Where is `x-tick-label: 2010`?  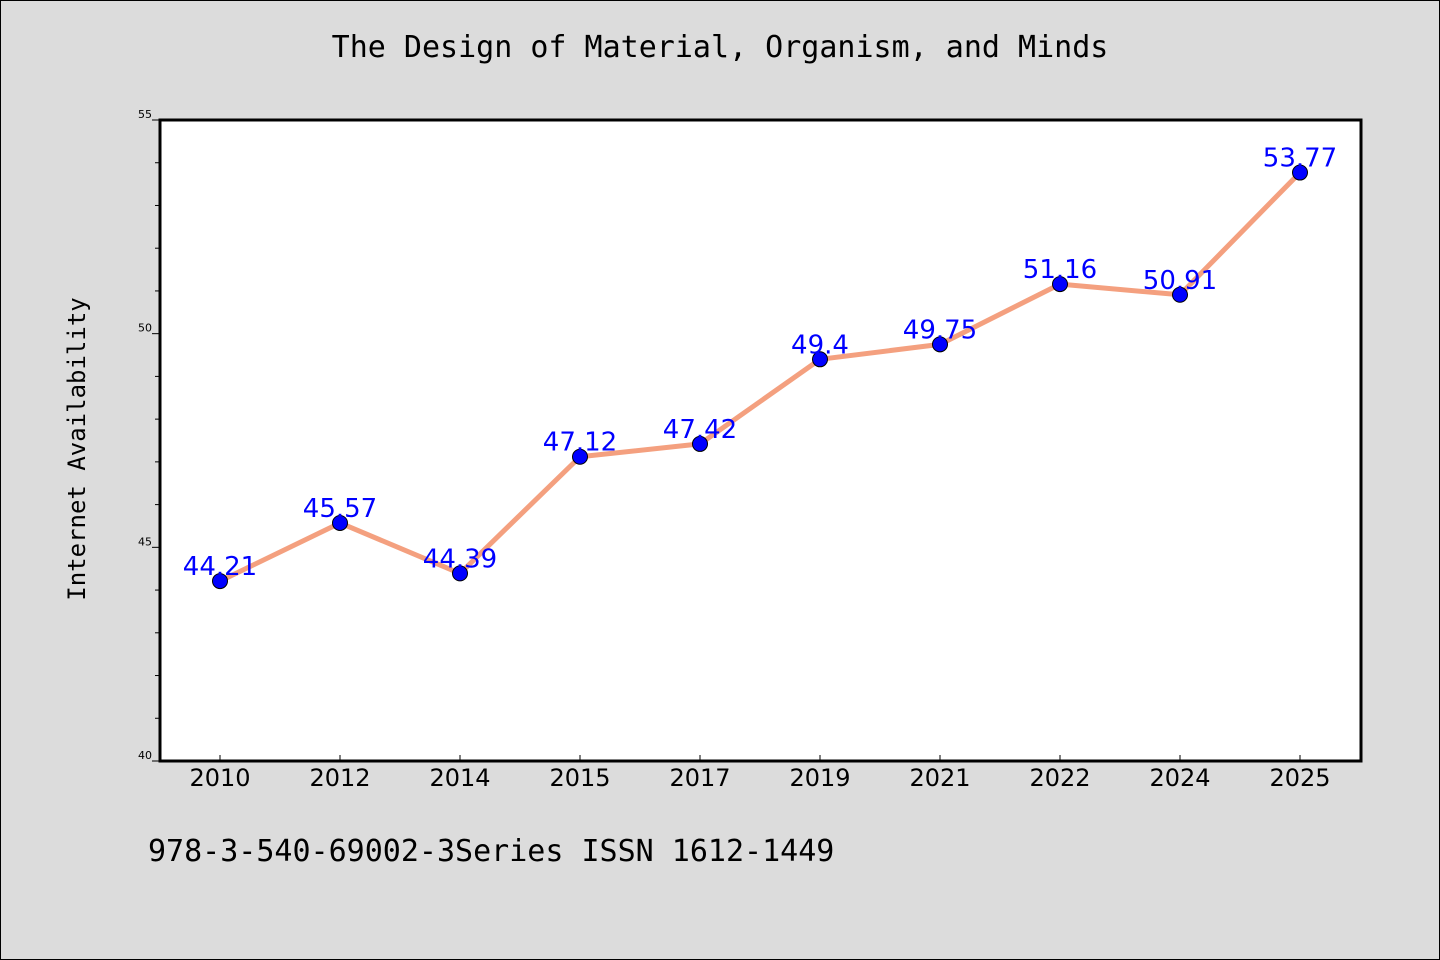 x-tick-label: 2010 is located at coordinates (219, 778).